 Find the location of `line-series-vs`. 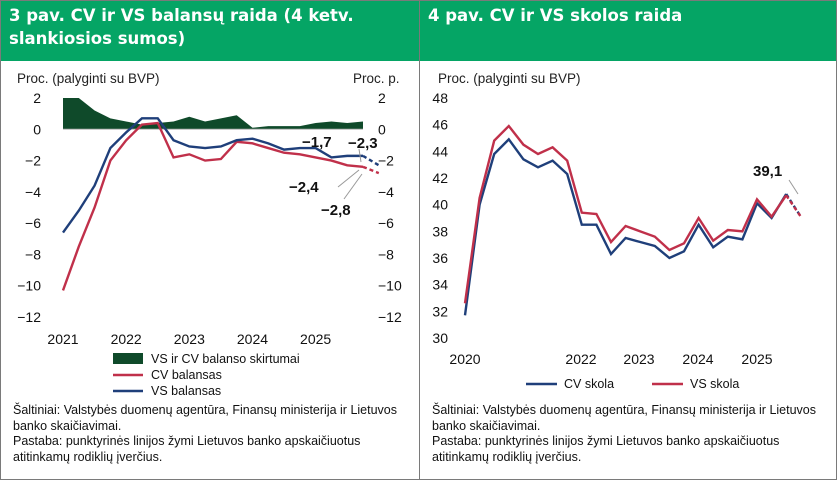

line-series-vs is located at coordinates (212, 175).